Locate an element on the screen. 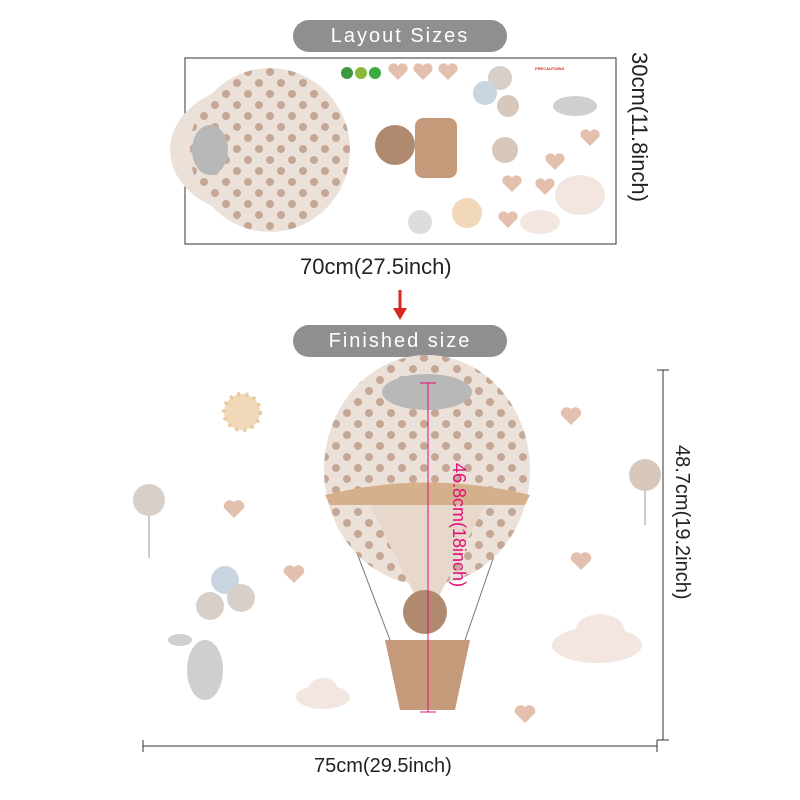 The image size is (800, 800). balloon-height: 46.8cm(18inch) is located at coordinates (459, 525).